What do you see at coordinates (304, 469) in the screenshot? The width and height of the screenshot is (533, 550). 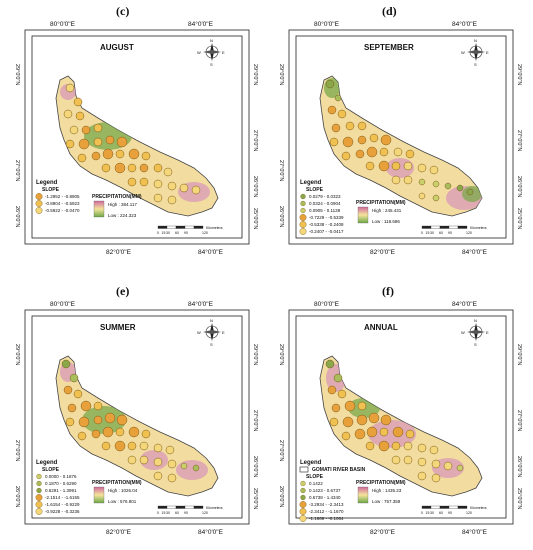 I see `basin-swatch` at bounding box center [304, 469].